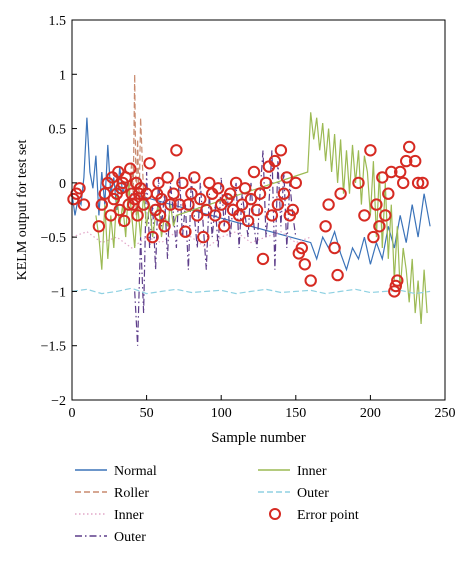 The height and width of the screenshot is (562, 474). Describe the element at coordinates (62, 75) in the screenshot. I see `y-tick-label: 1` at that location.